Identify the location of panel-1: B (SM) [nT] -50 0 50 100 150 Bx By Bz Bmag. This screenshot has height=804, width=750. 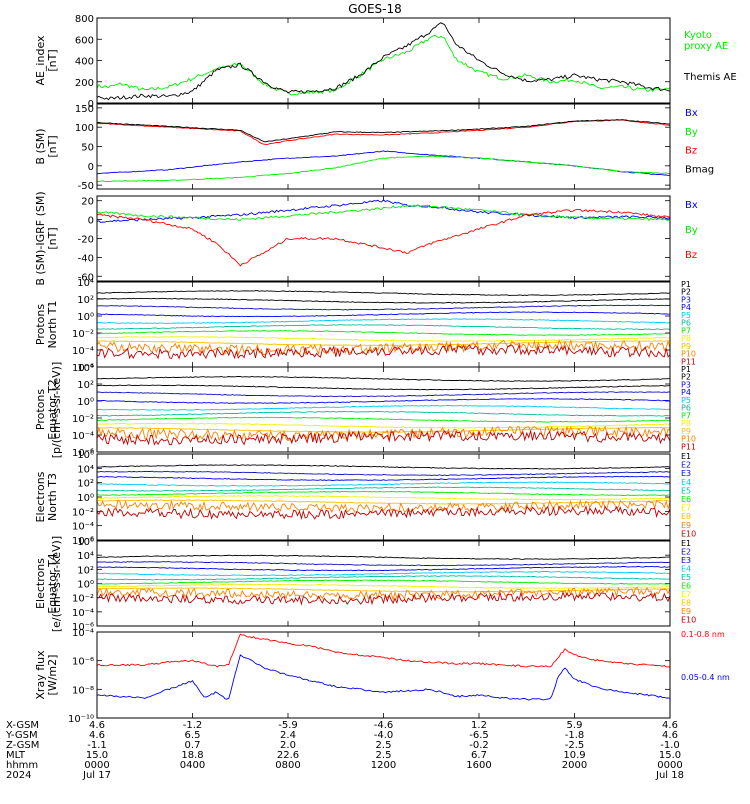
(374, 147).